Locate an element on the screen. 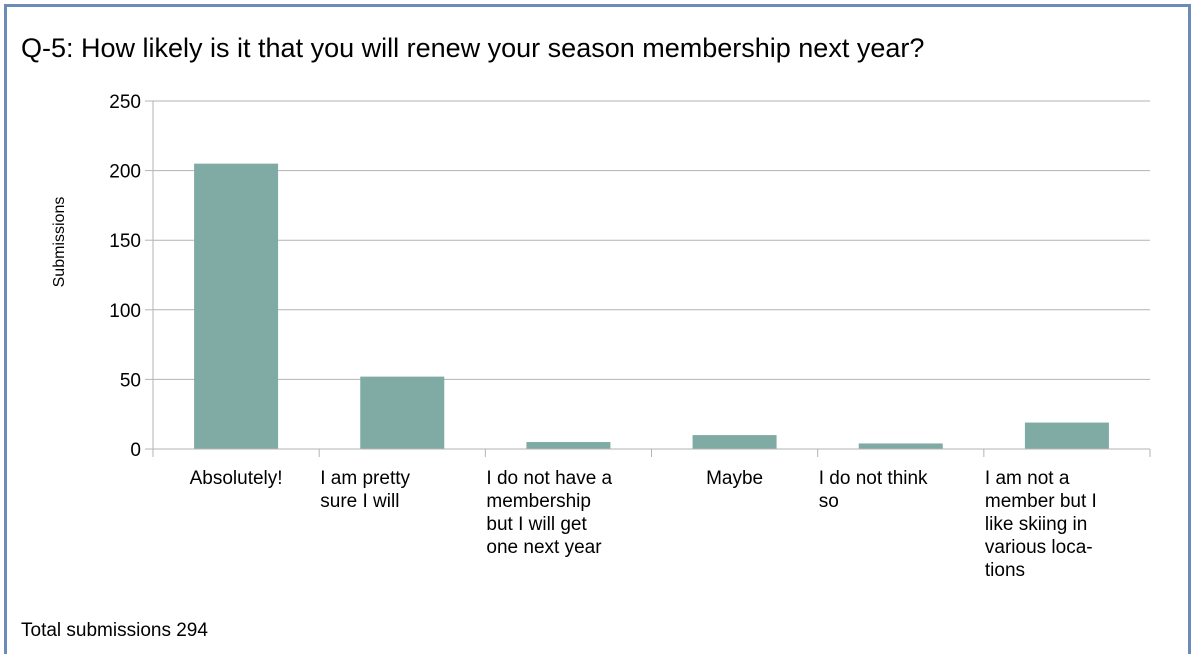 The image size is (1199, 654). y-tick-label: 50 is located at coordinates (130, 380).